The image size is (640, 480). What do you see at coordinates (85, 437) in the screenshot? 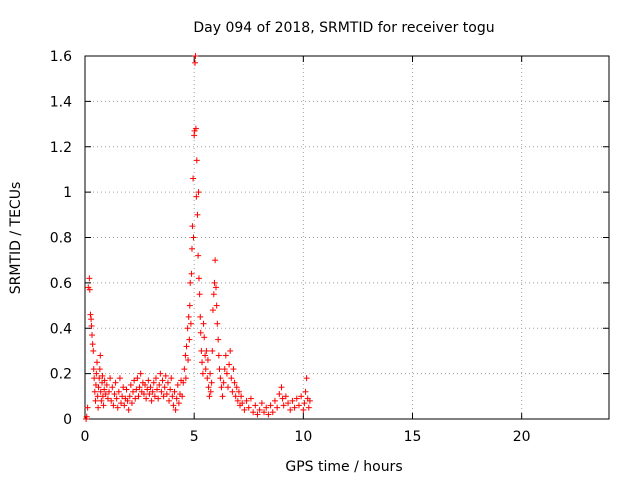
I see `x-tick-label: 0` at bounding box center [85, 437].